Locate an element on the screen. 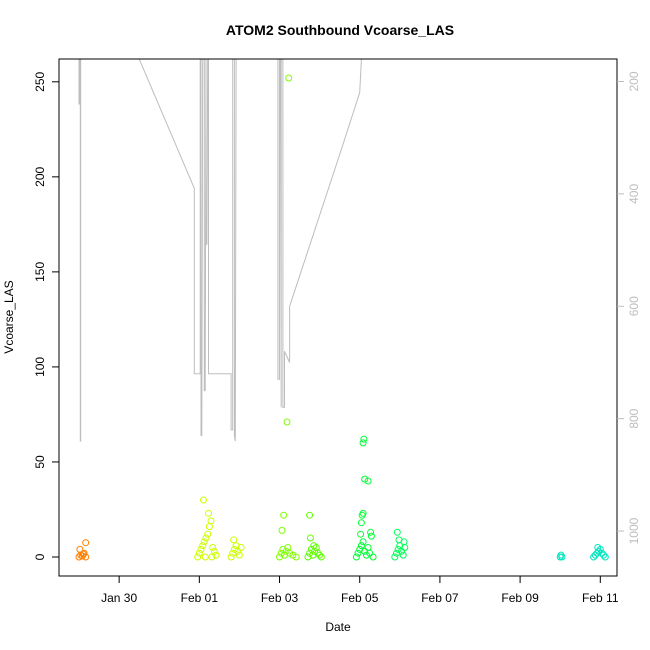 The height and width of the screenshot is (650, 650). y2-tick-label: 1000 is located at coordinates (634, 530).